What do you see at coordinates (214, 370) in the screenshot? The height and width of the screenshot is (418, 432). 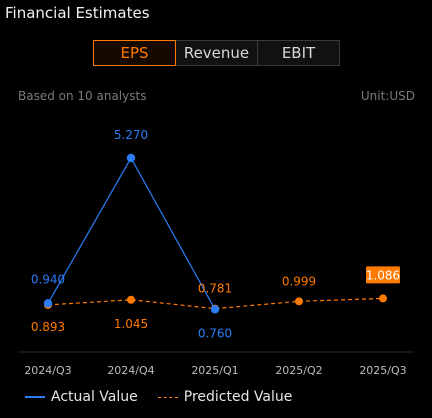 I see `x-tick-label: 2025/Q1` at bounding box center [214, 370].